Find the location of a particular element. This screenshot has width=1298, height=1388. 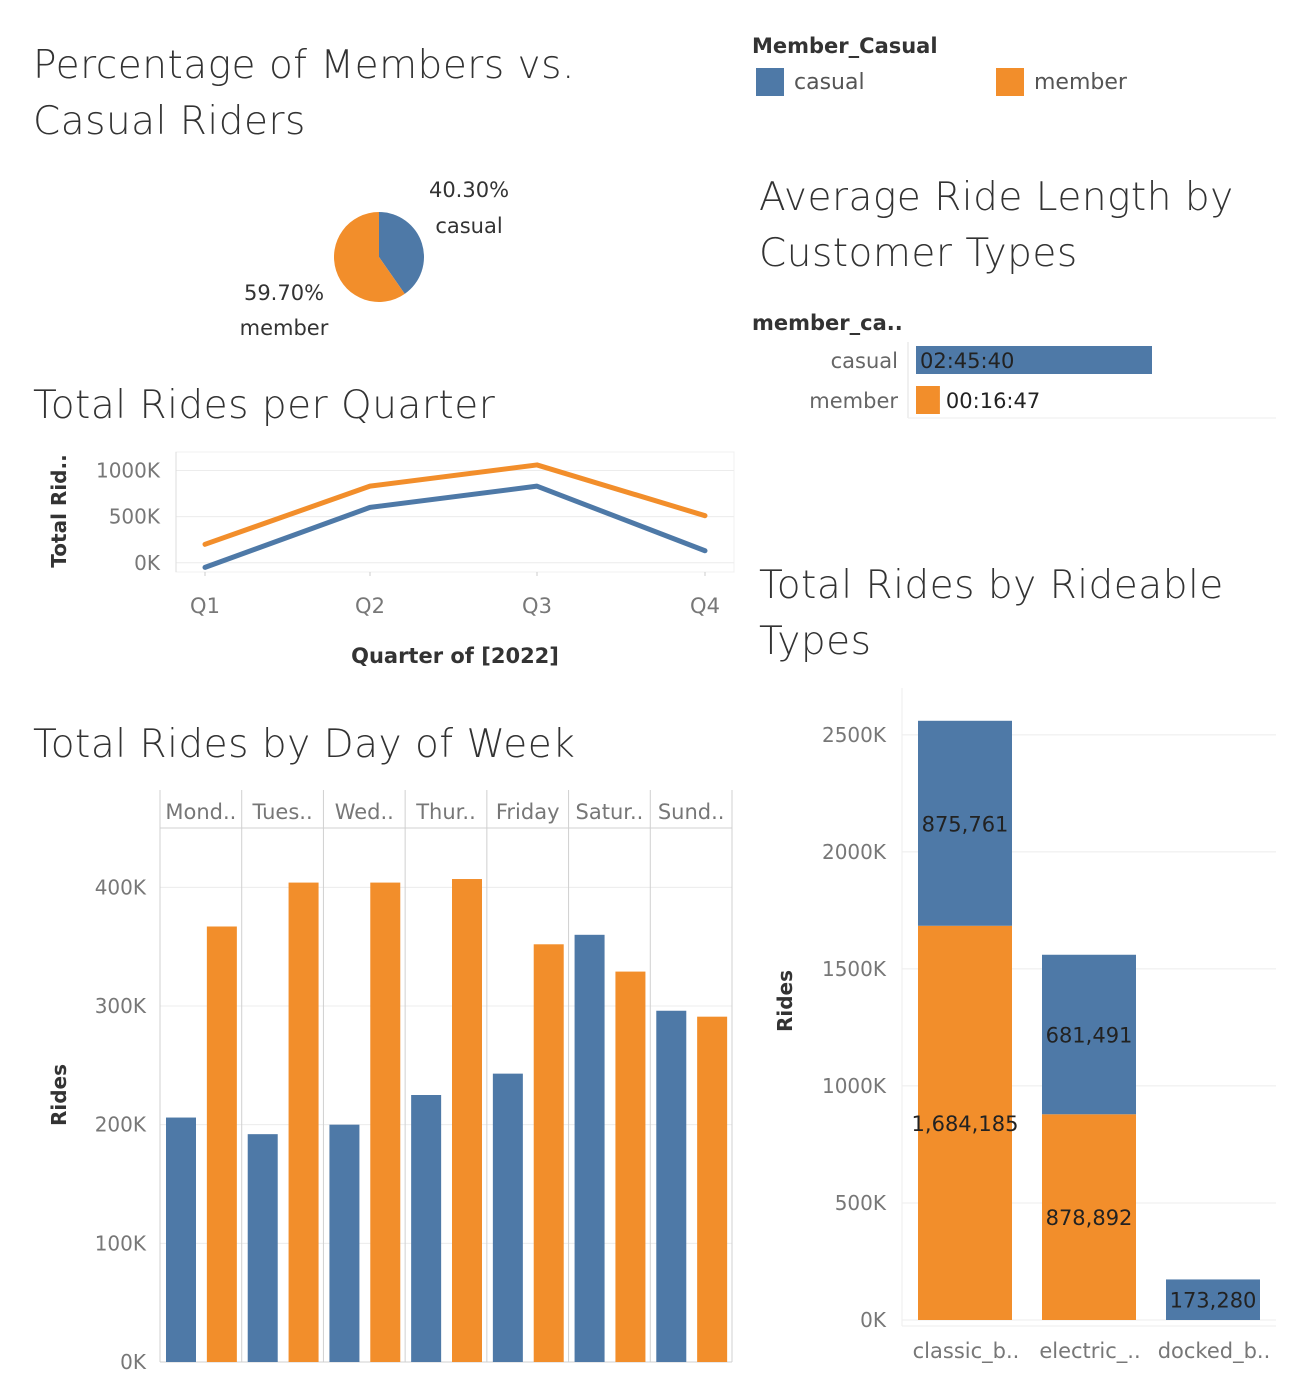

dow-ytick-label: 200K is located at coordinates (121, 1125).